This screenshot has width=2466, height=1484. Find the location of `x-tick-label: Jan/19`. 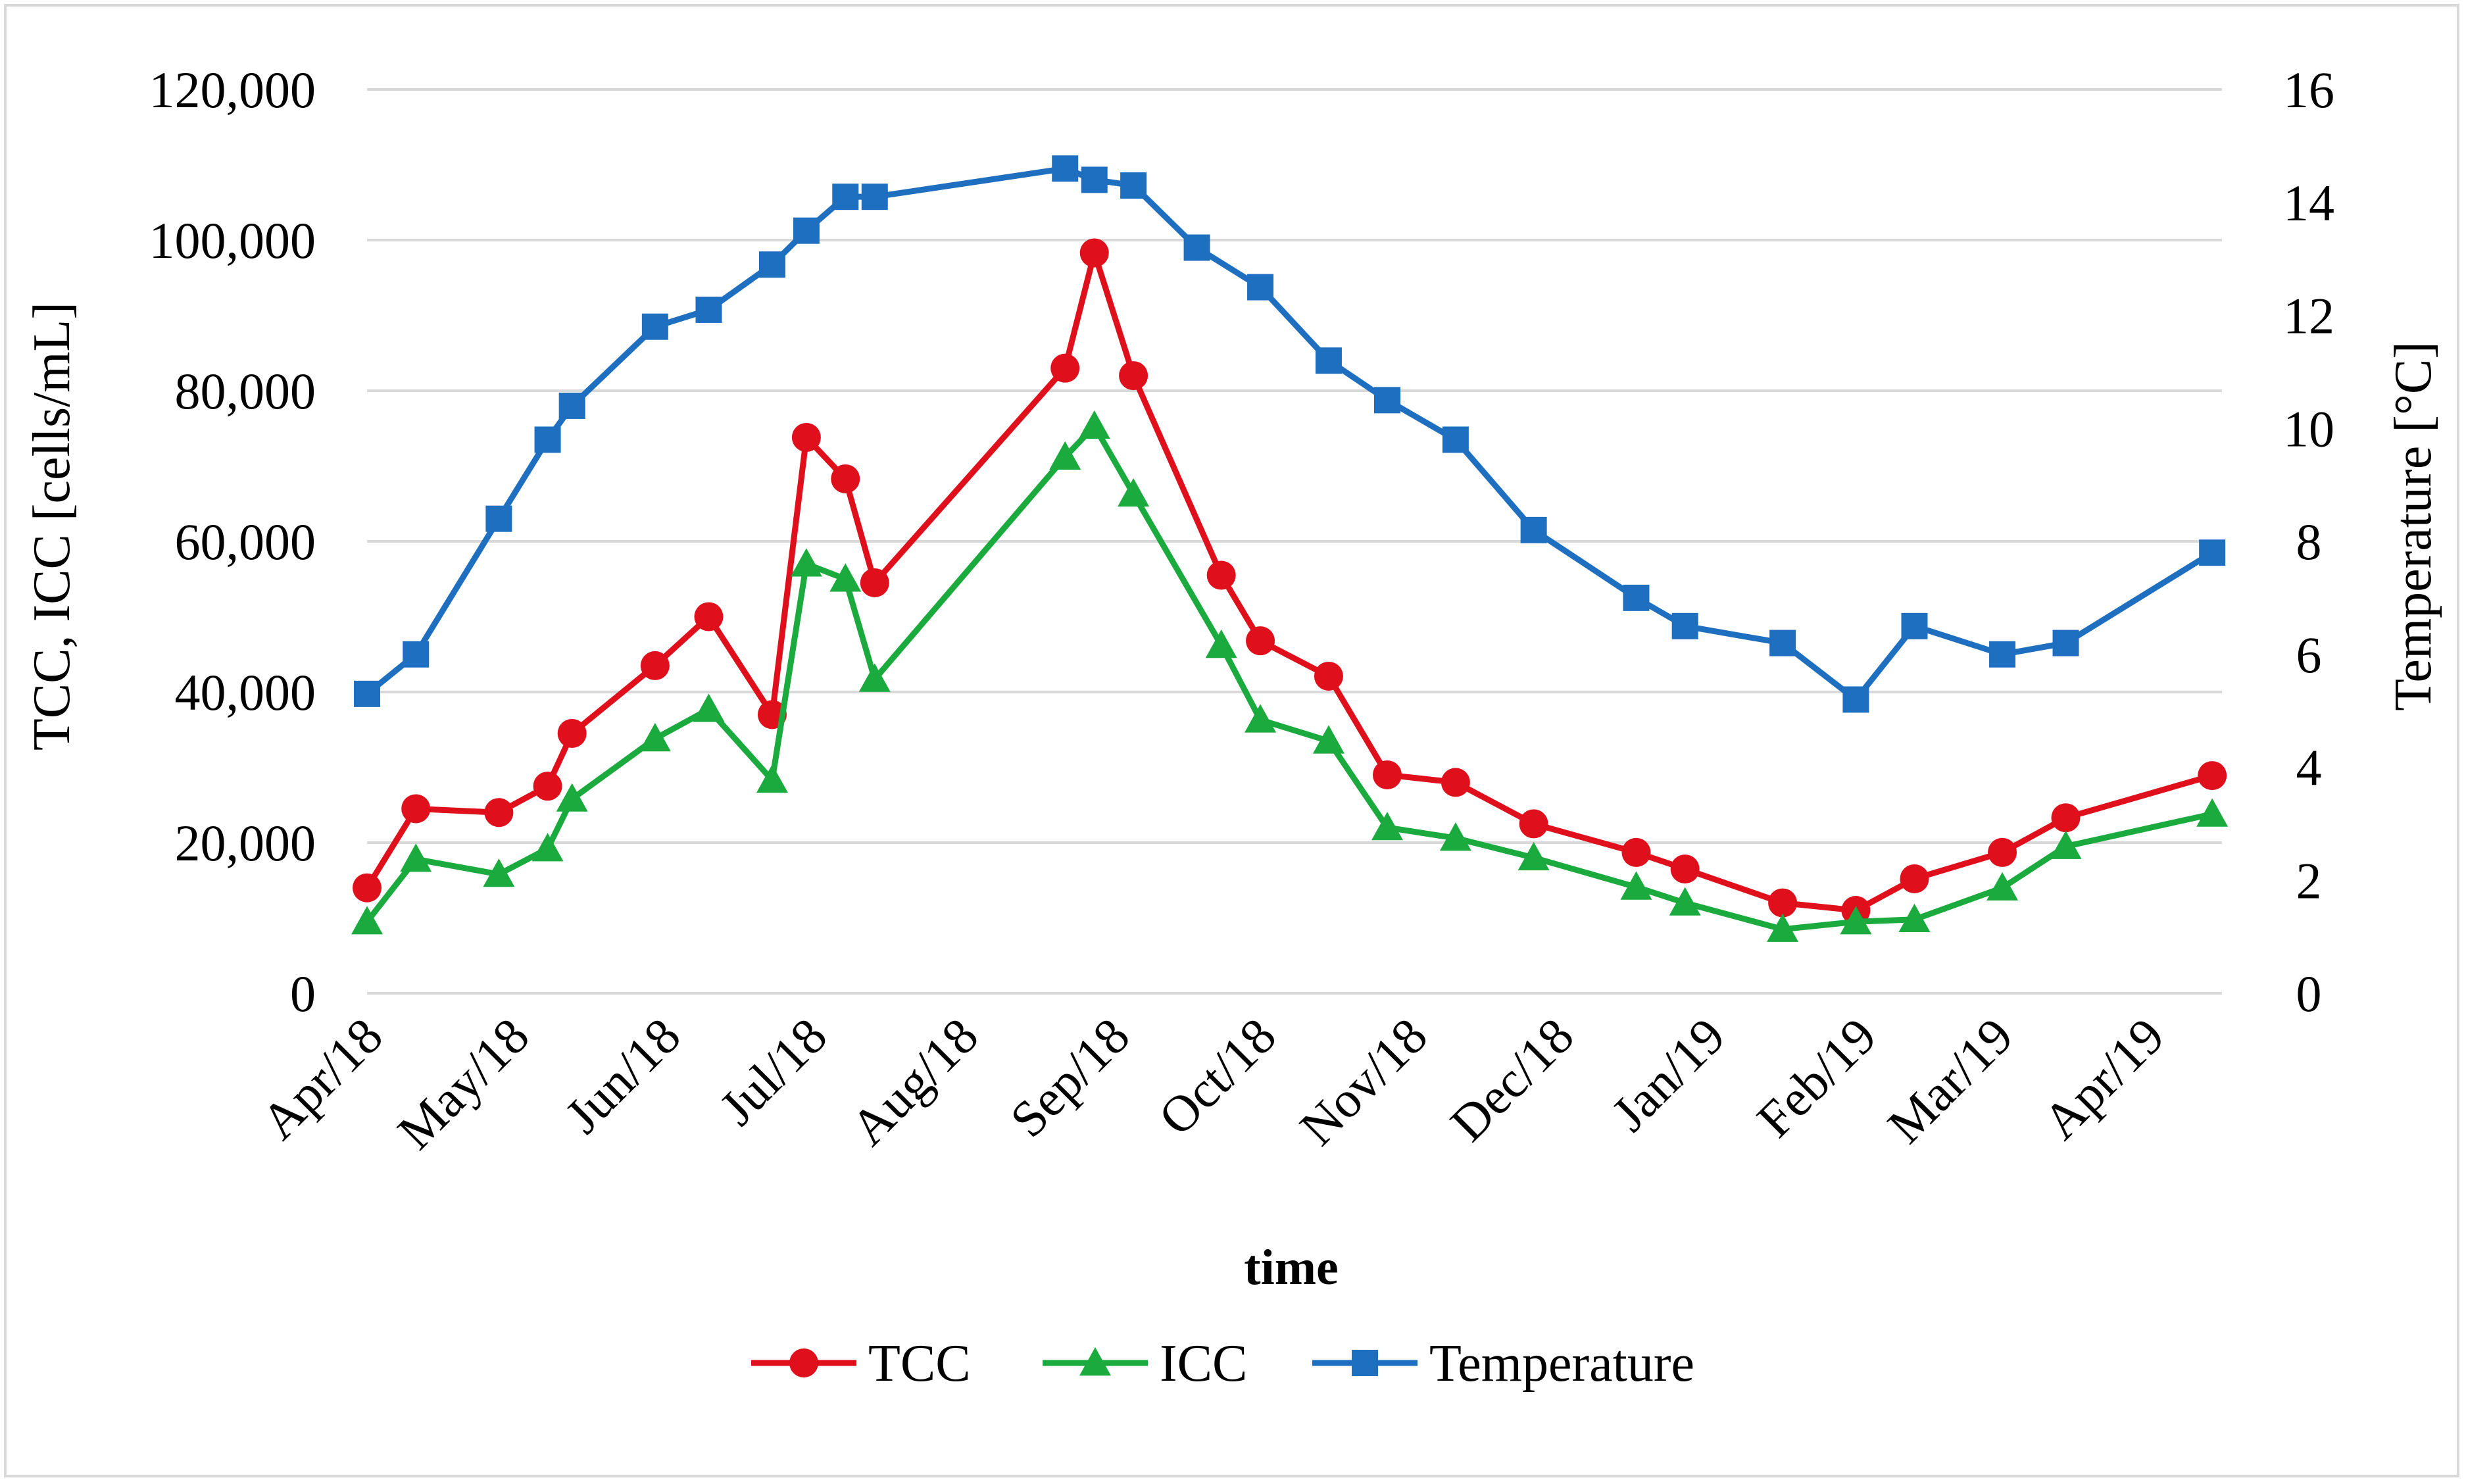

x-tick-label: Jan/19 is located at coordinates (1668, 1075).